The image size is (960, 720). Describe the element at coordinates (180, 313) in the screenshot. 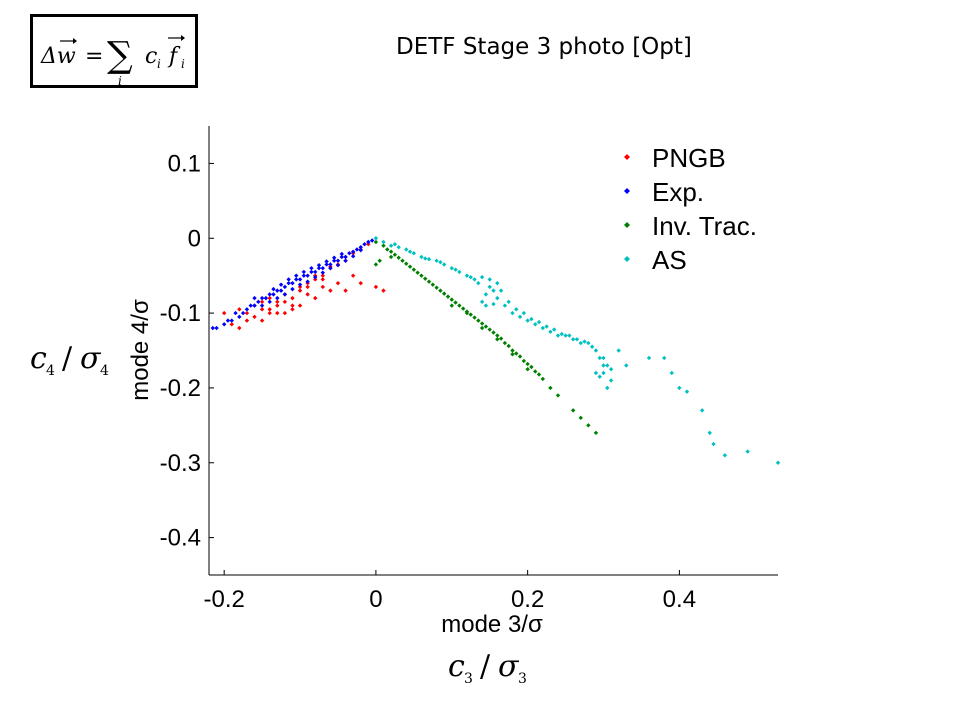

I see `y-tick-label: -0.1` at that location.